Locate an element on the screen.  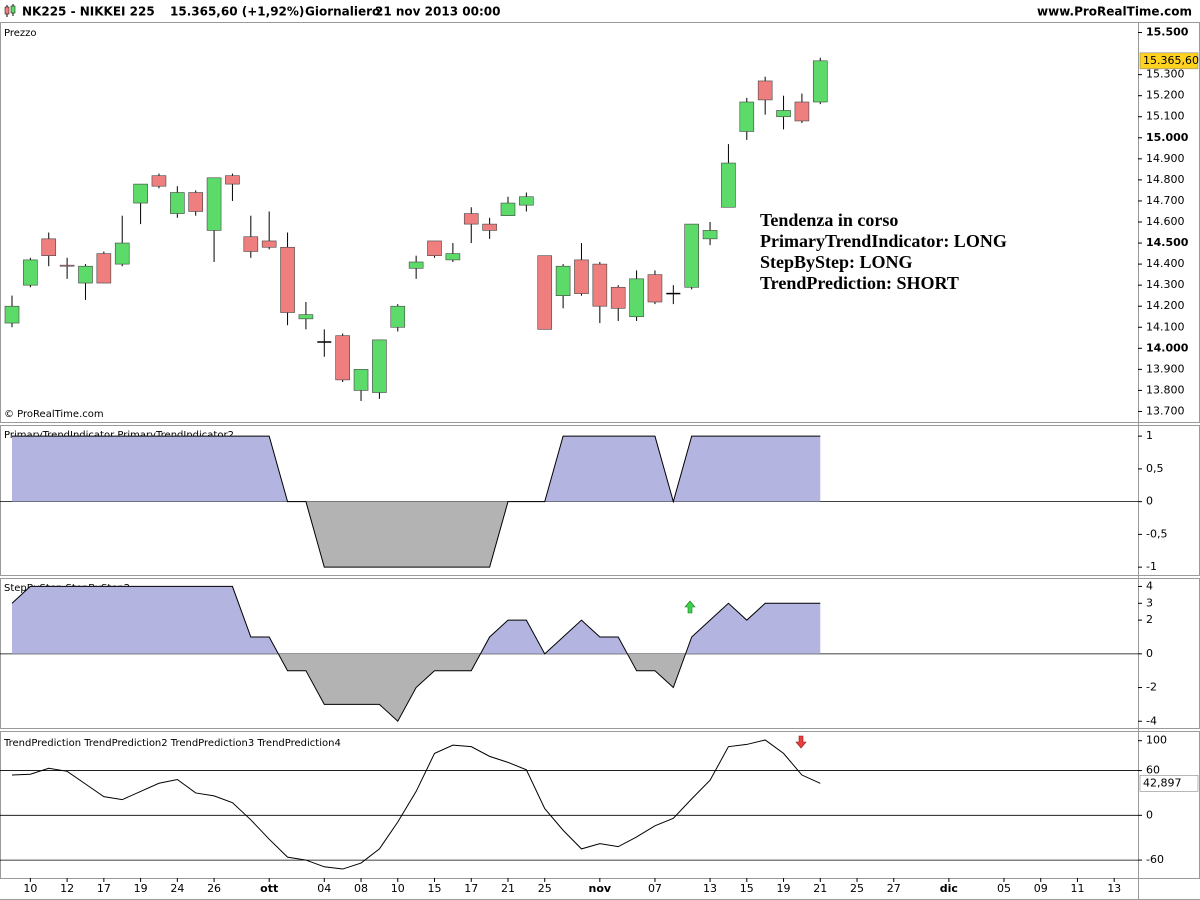
y-tick-label: 14.300 is located at coordinates (1165, 284).